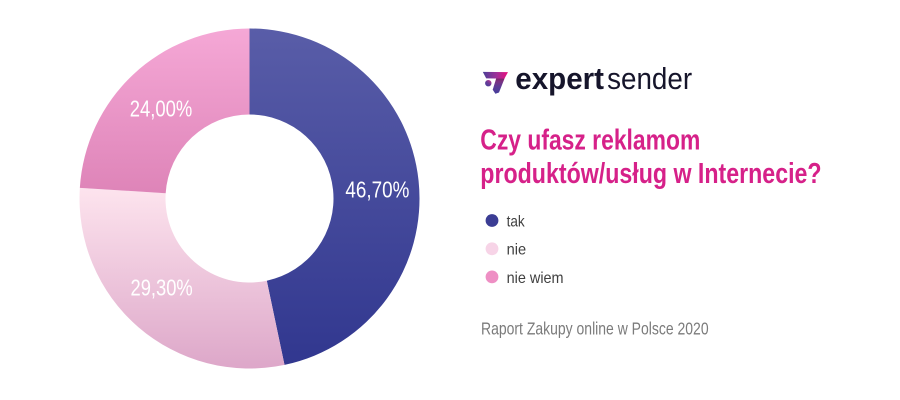  I want to click on svg-text: Czy ufasz reklamom, so click(590, 141).